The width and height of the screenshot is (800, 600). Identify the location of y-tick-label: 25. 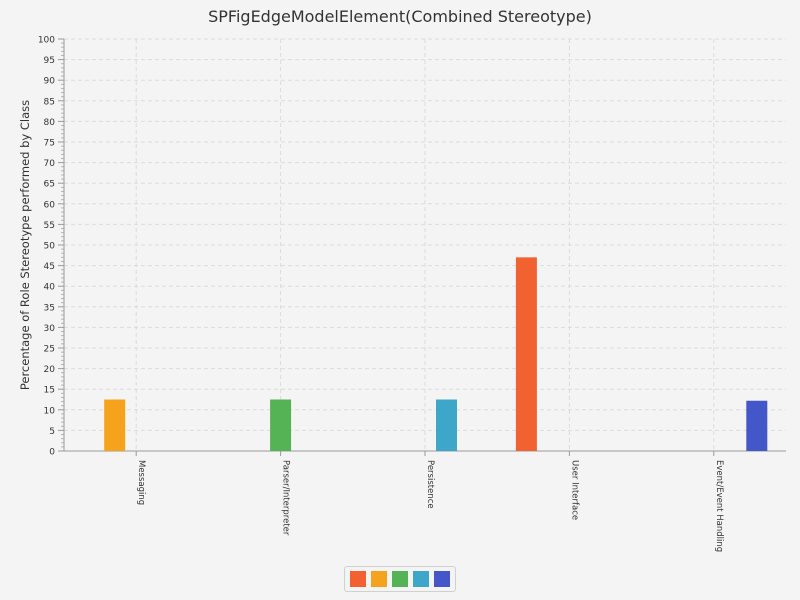
(49, 350).